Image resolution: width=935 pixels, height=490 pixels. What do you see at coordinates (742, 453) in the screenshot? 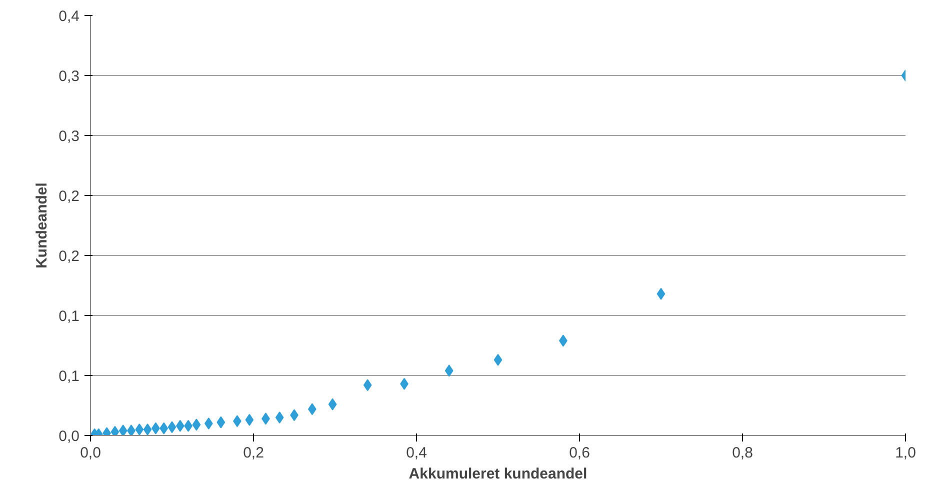
I see `x-tick-label: 0,8` at bounding box center [742, 453].